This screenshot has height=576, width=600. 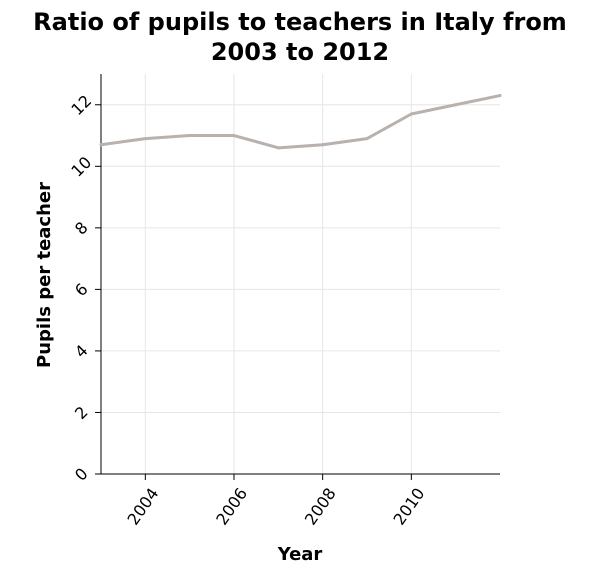 What do you see at coordinates (81, 289) in the screenshot?
I see `y-tick-label: 6` at bounding box center [81, 289].